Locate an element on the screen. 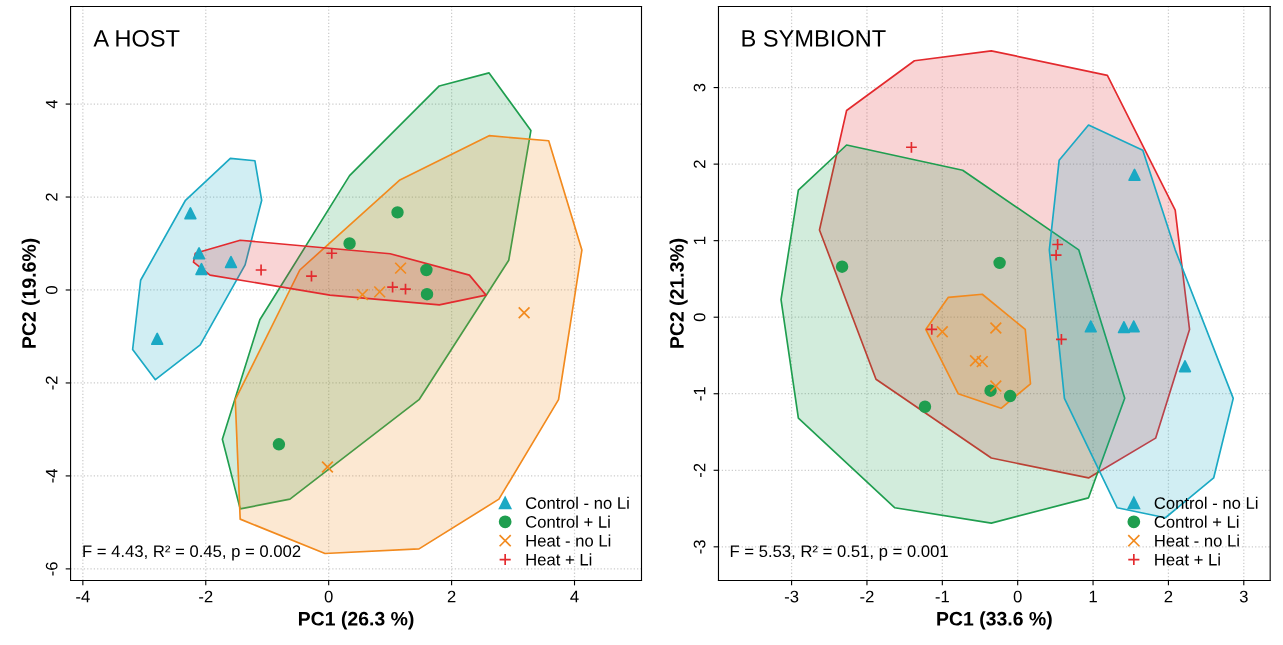  x-tick-label: -1 is located at coordinates (942, 596).